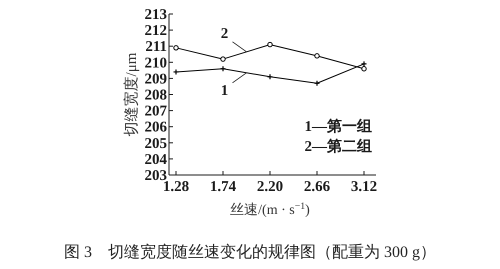 This screenshot has height=269, width=500. Describe the element at coordinates (156, 128) in the screenshot. I see `y-tick-label: 206` at that location.